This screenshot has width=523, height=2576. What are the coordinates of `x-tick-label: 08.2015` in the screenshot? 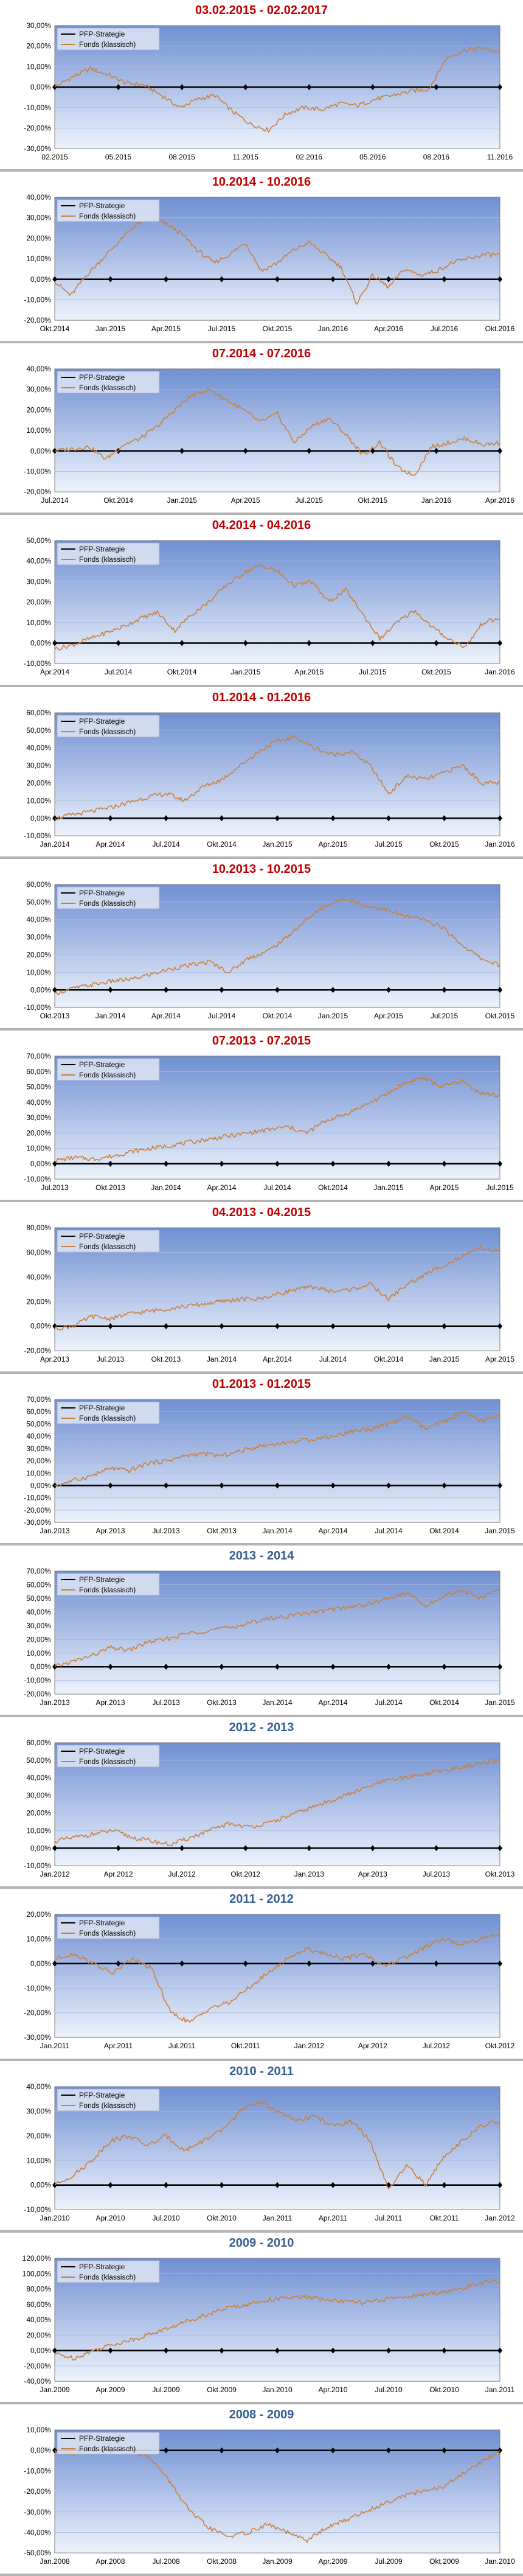 It's located at (182, 157).